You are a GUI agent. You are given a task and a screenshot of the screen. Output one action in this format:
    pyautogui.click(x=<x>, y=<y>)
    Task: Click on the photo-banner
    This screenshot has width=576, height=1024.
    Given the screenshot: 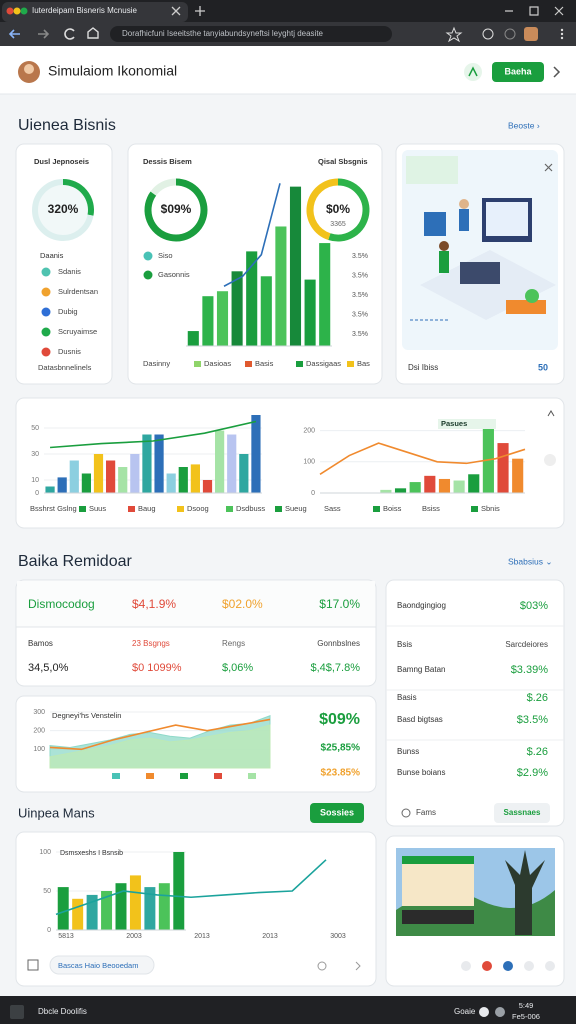 What is the action you would take?
    pyautogui.click(x=438, y=881)
    